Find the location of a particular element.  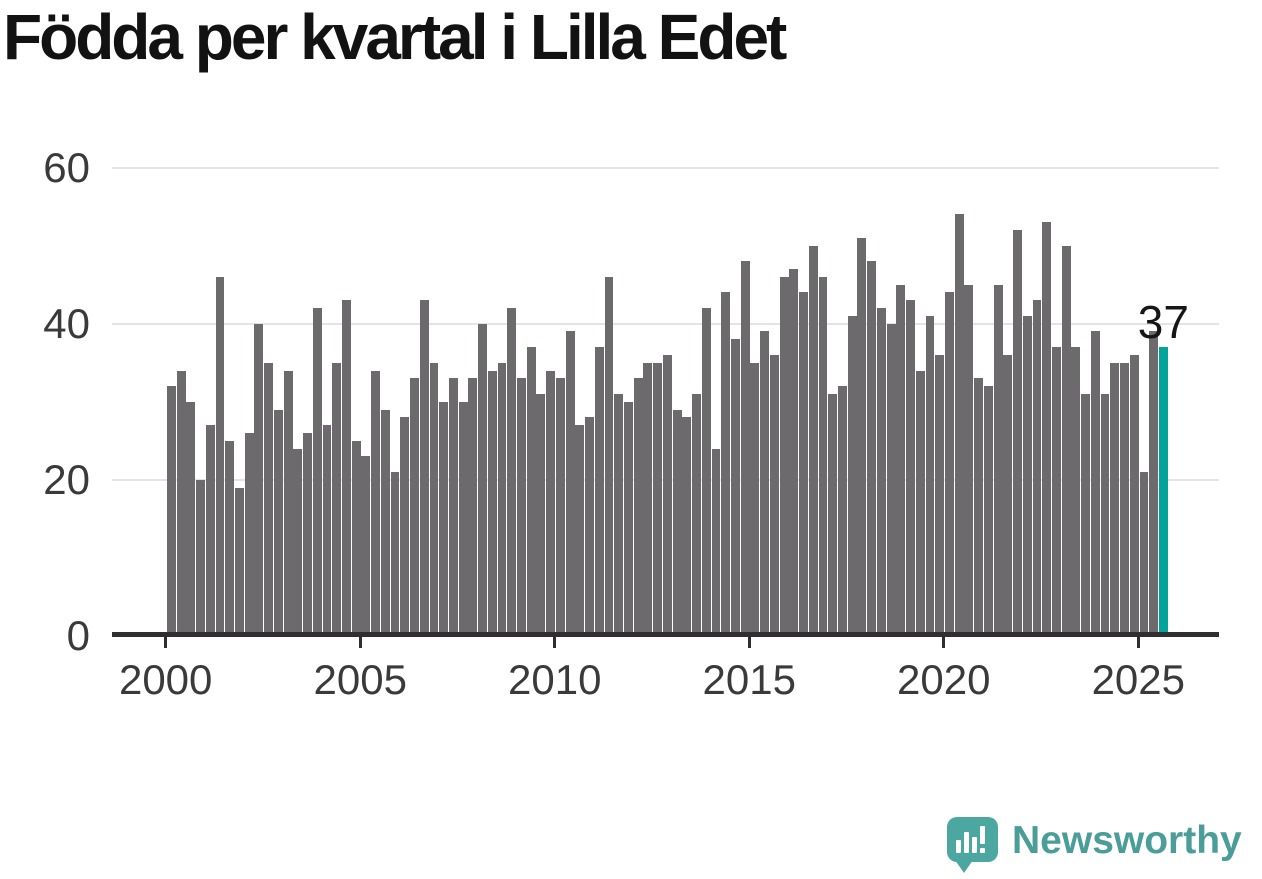

highlighted-bar-latest-quarter is located at coordinates (1163, 491).